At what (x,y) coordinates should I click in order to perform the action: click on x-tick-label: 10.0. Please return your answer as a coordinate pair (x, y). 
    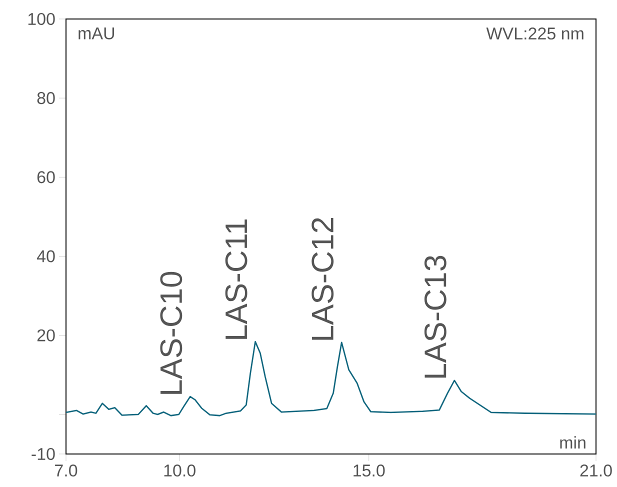
    Looking at the image, I should click on (180, 470).